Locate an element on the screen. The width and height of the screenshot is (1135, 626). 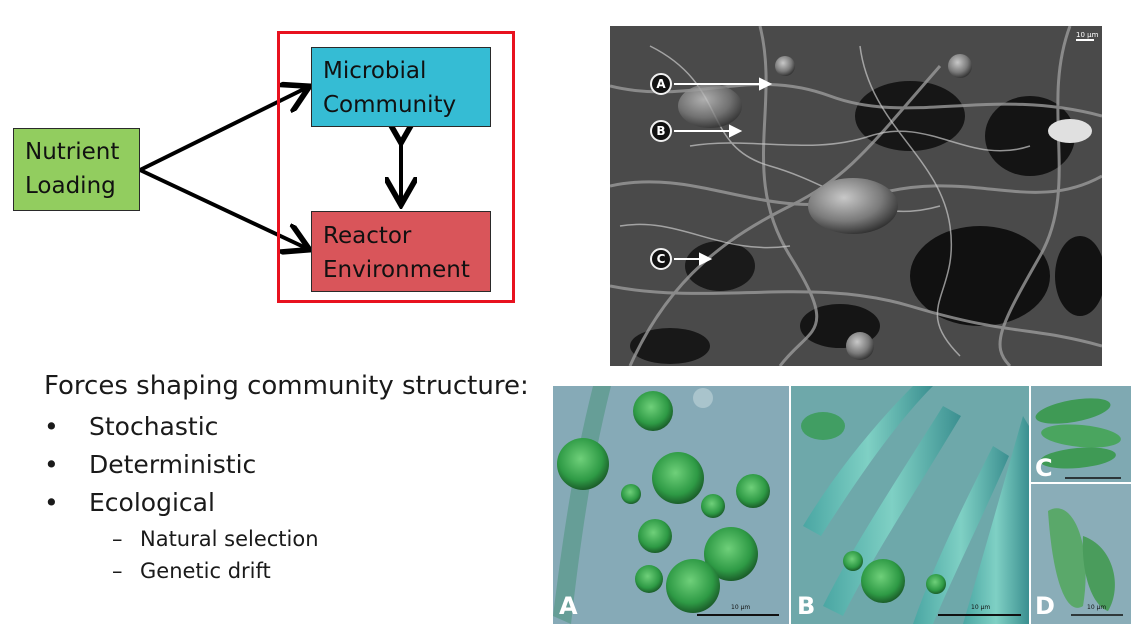
scale-label-d: 10 µm is located at coordinates (1097, 607).